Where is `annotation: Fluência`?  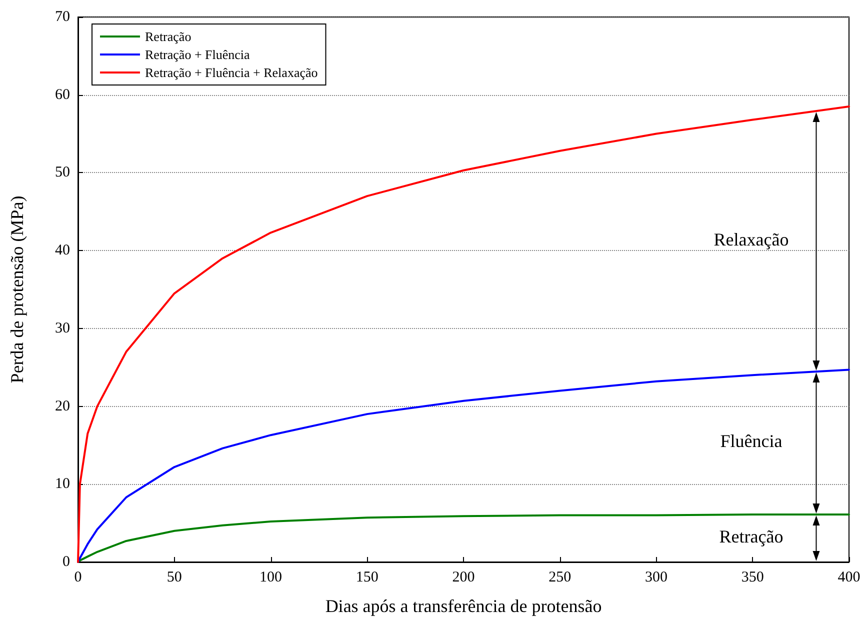
annotation: Fluência is located at coordinates (751, 441).